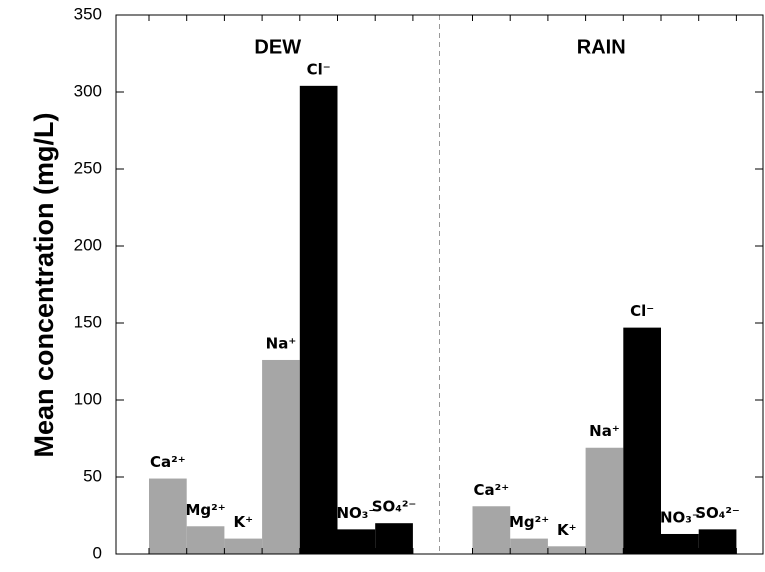  What do you see at coordinates (88, 167) in the screenshot?
I see `y-tick-label: 250` at bounding box center [88, 167].